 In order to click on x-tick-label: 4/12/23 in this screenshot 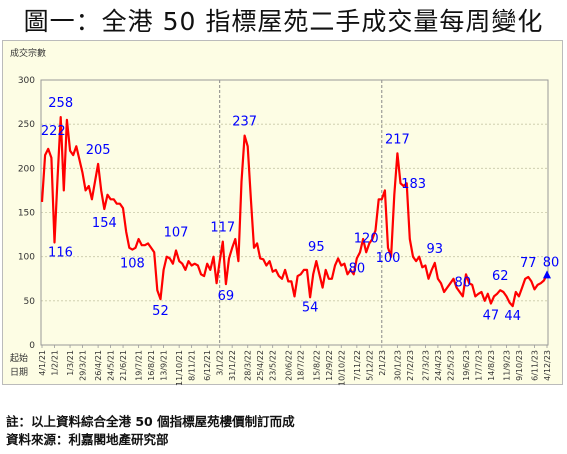, I will do `click(547, 365)`.